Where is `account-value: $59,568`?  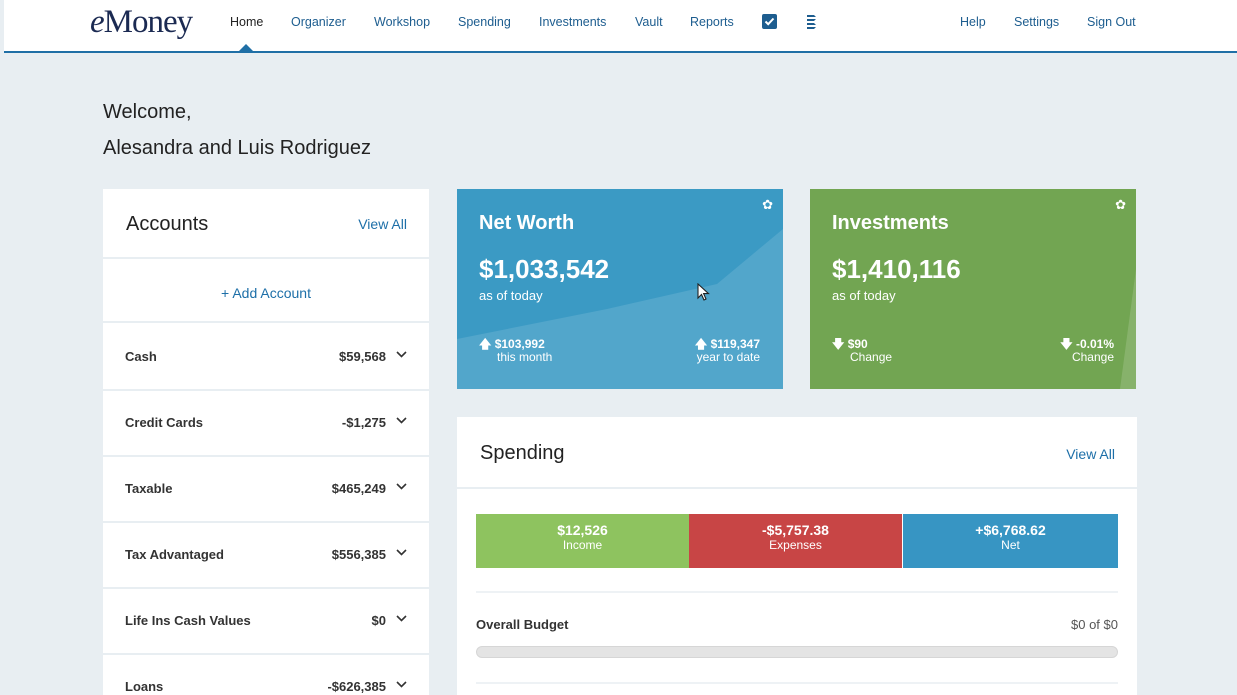 account-value: $59,568 is located at coordinates (362, 356).